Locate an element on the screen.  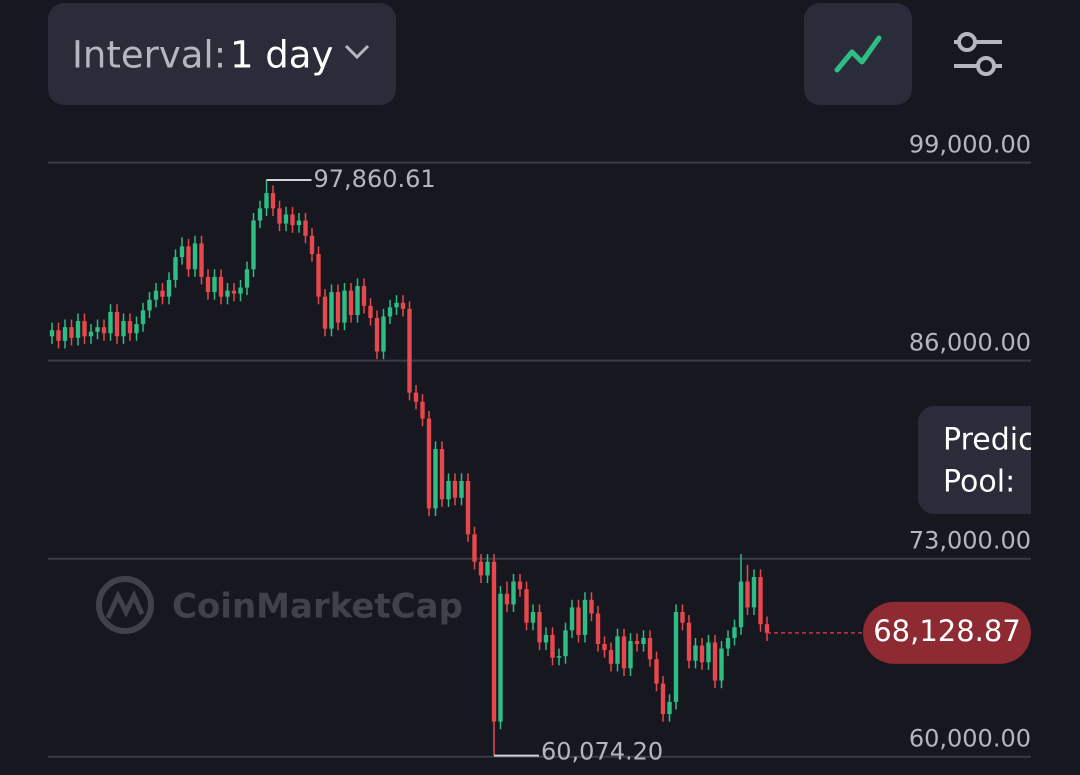
chart-type-button is located at coordinates (858, 54).